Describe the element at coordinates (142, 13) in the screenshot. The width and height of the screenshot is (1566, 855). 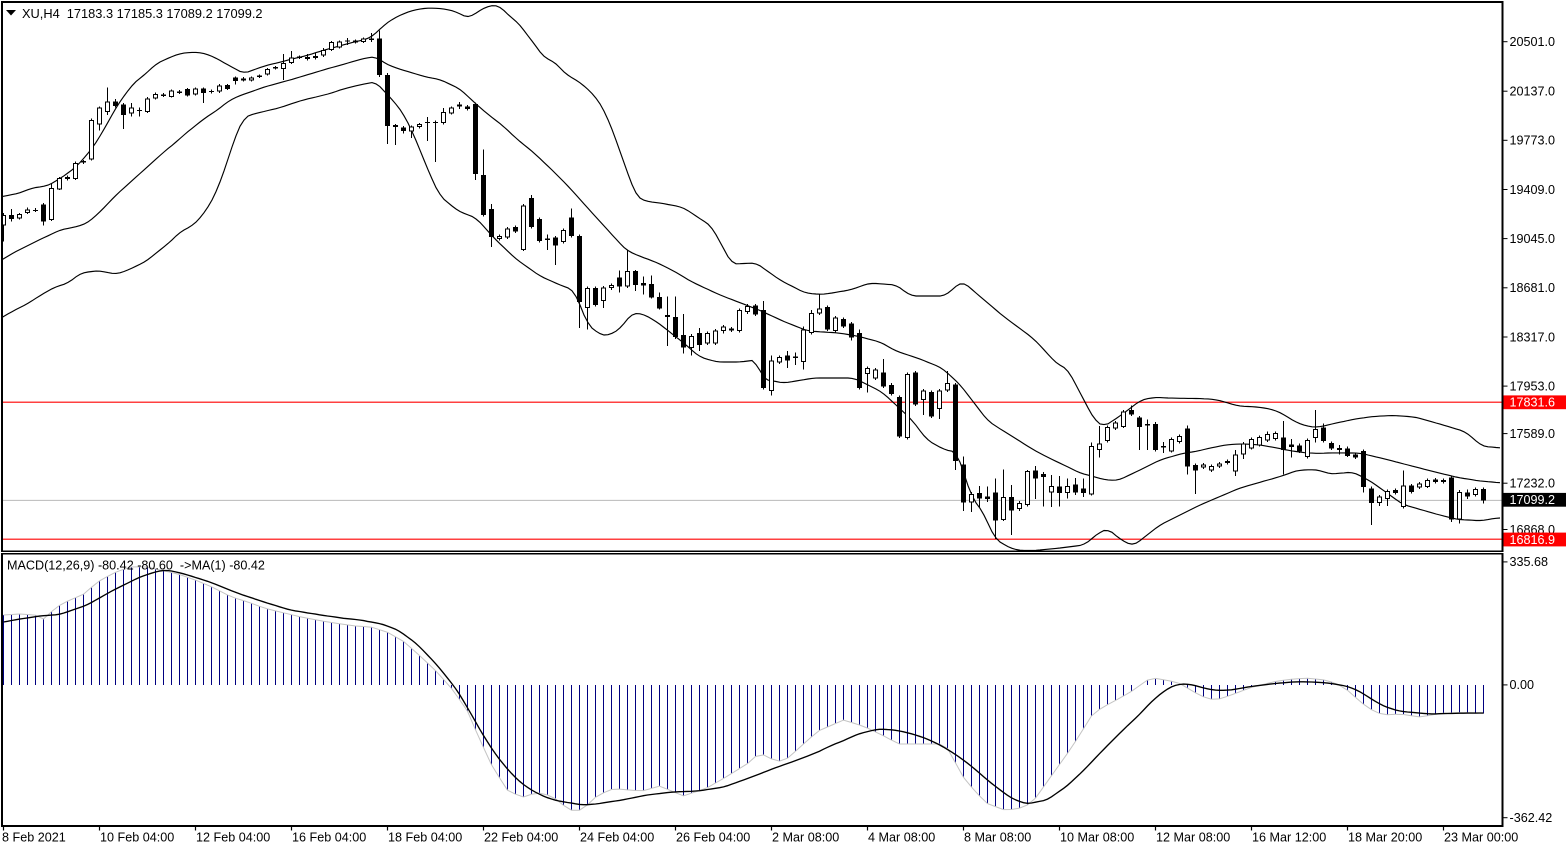
I see `svg-text:XU,H4 17183.3 17185.3 17089.2: XU,H4 17183.3 17185.3 17089.2 17099.2` at that location.